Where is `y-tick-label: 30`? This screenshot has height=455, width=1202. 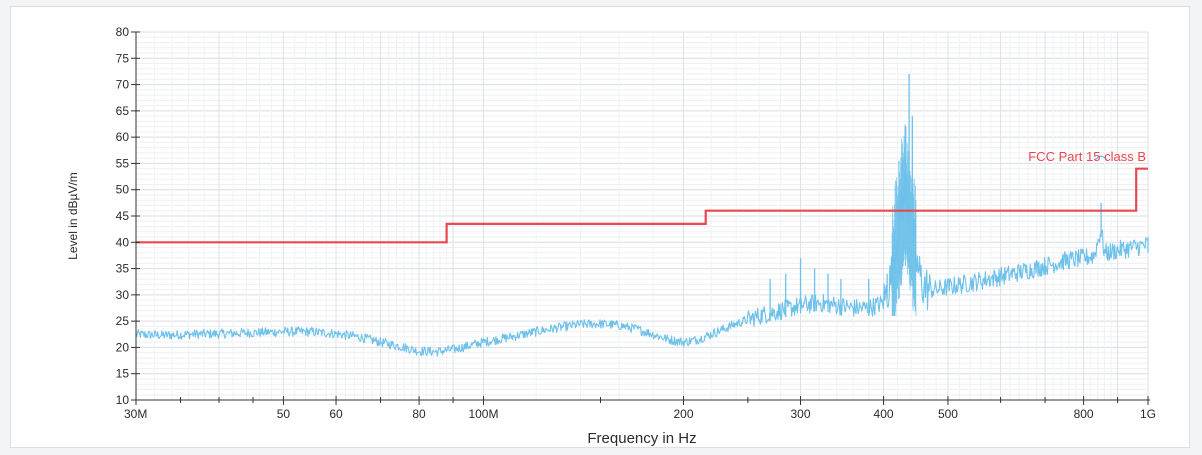 y-tick-label: 30 is located at coordinates (123, 295).